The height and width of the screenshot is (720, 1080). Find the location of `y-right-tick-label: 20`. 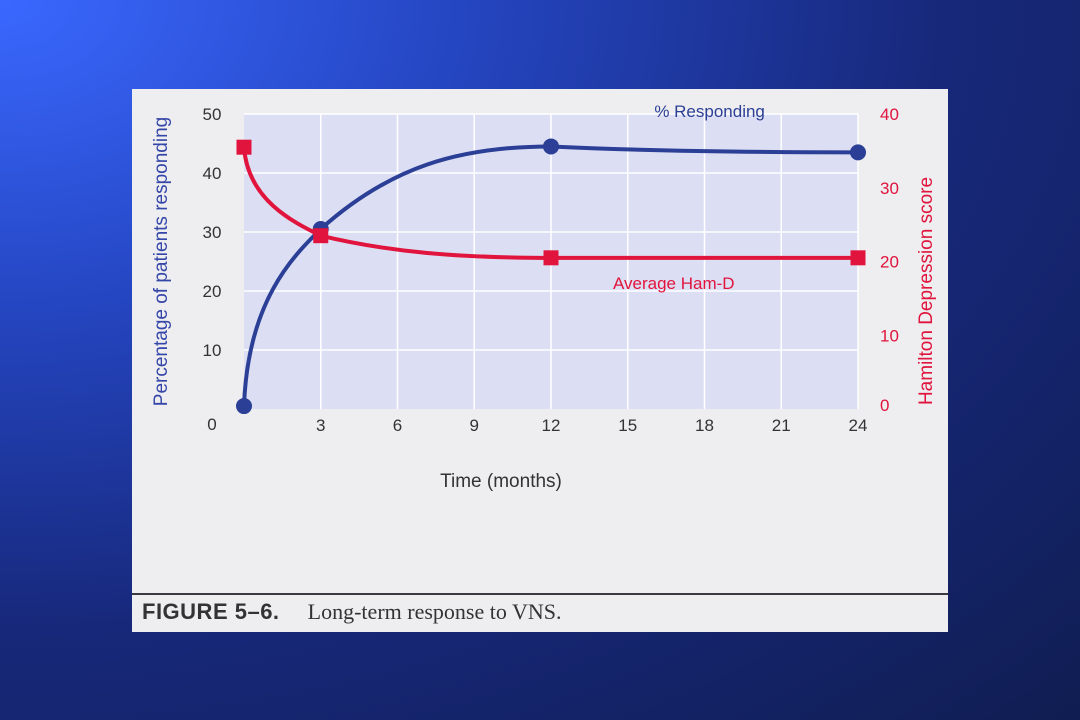

y-right-tick-label: 20 is located at coordinates (889, 262).